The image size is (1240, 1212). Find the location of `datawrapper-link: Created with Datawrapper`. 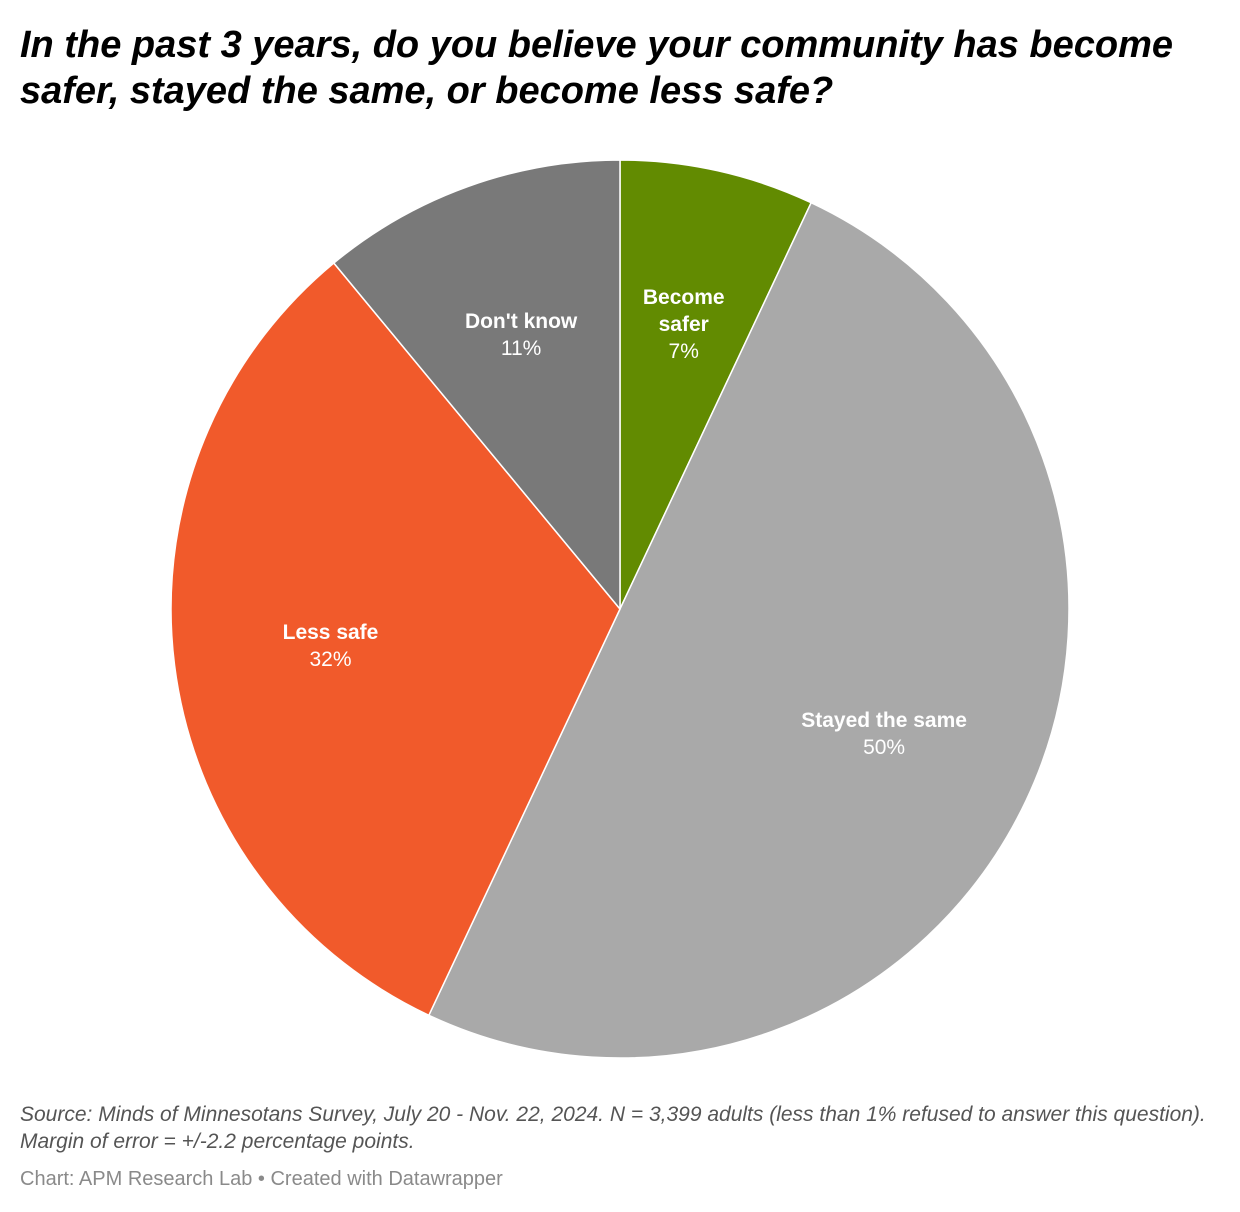

datawrapper-link: Created with Datawrapper is located at coordinates (386, 1179).